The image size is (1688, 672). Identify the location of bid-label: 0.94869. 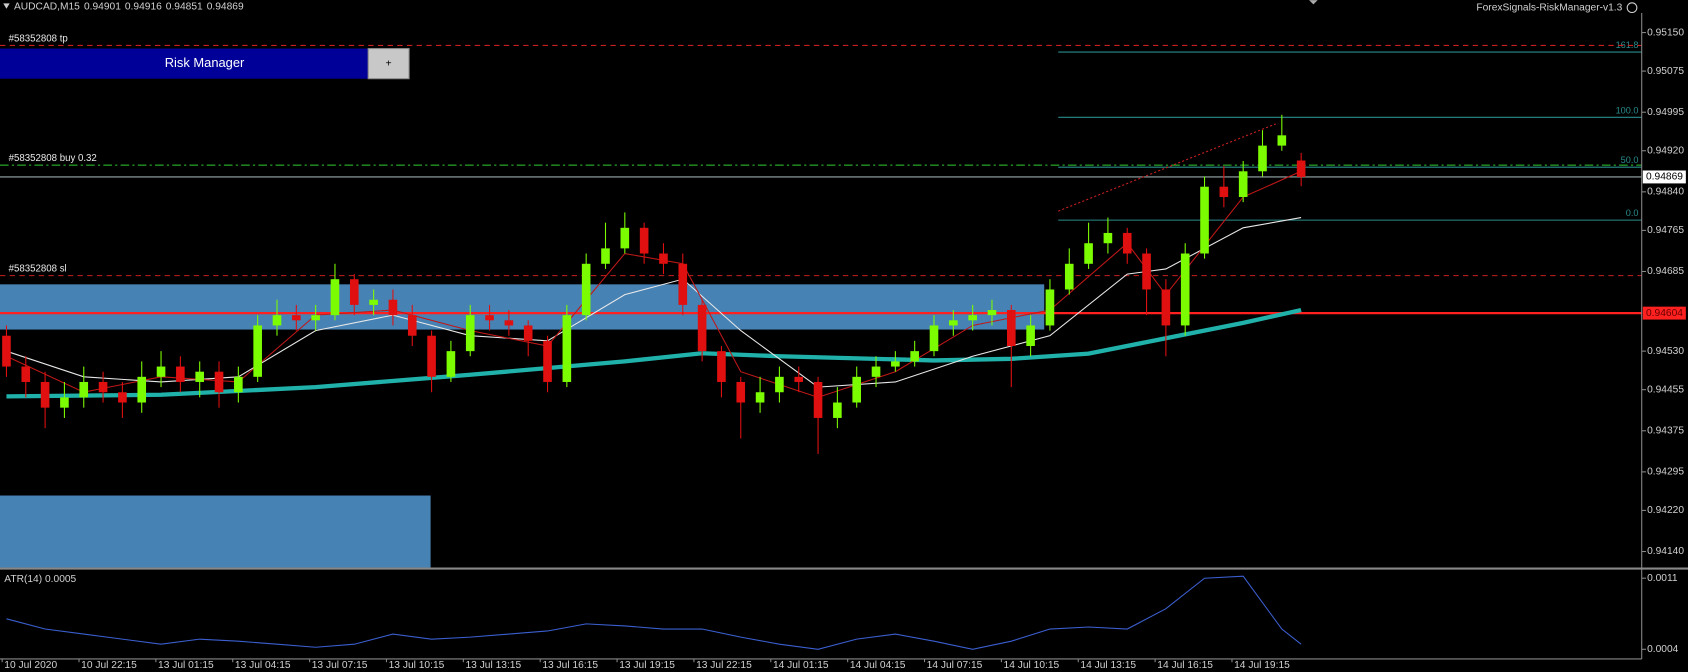
(1664, 177).